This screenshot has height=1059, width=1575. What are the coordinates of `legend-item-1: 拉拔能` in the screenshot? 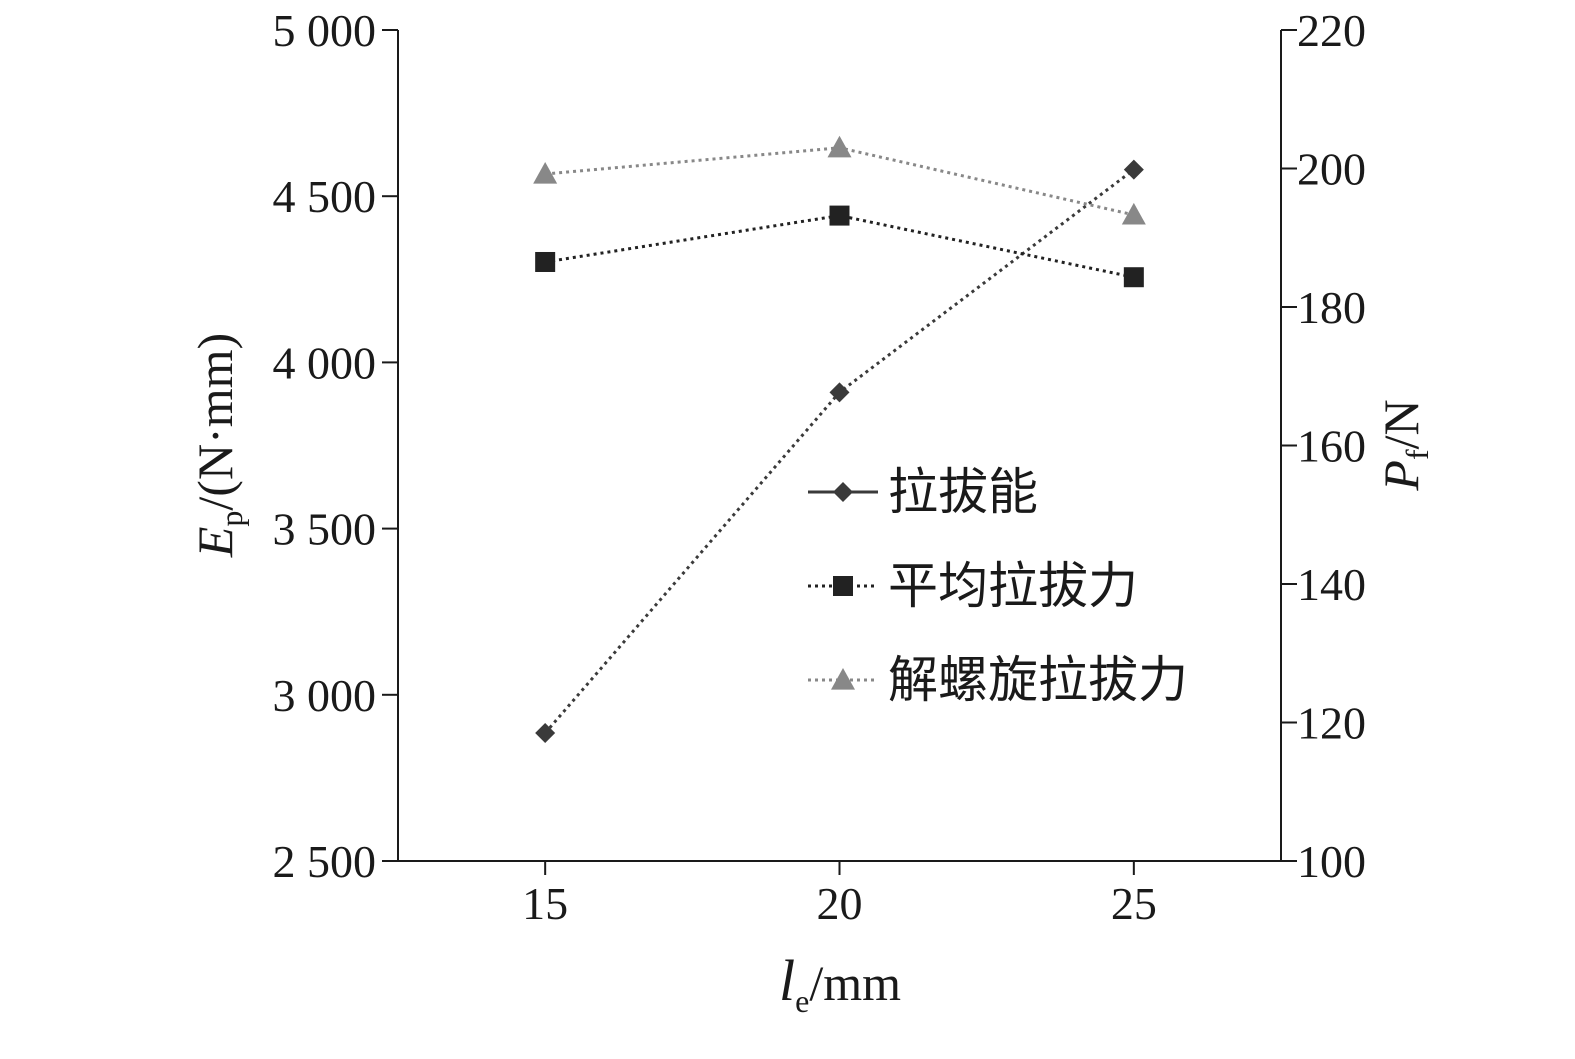 It's located at (923, 492).